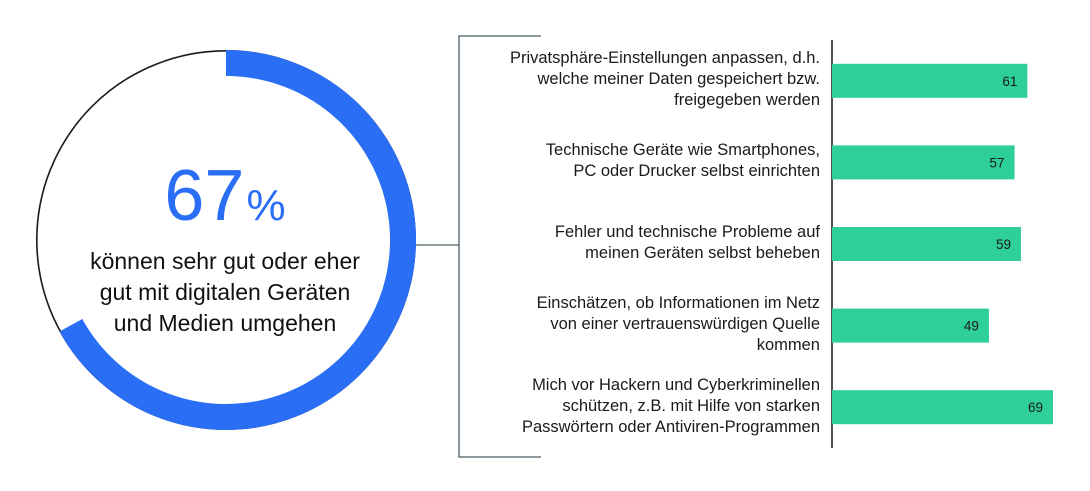 Image resolution: width=1090 pixels, height=491 pixels. What do you see at coordinates (204, 196) in the screenshot?
I see `headline-value: 67` at bounding box center [204, 196].